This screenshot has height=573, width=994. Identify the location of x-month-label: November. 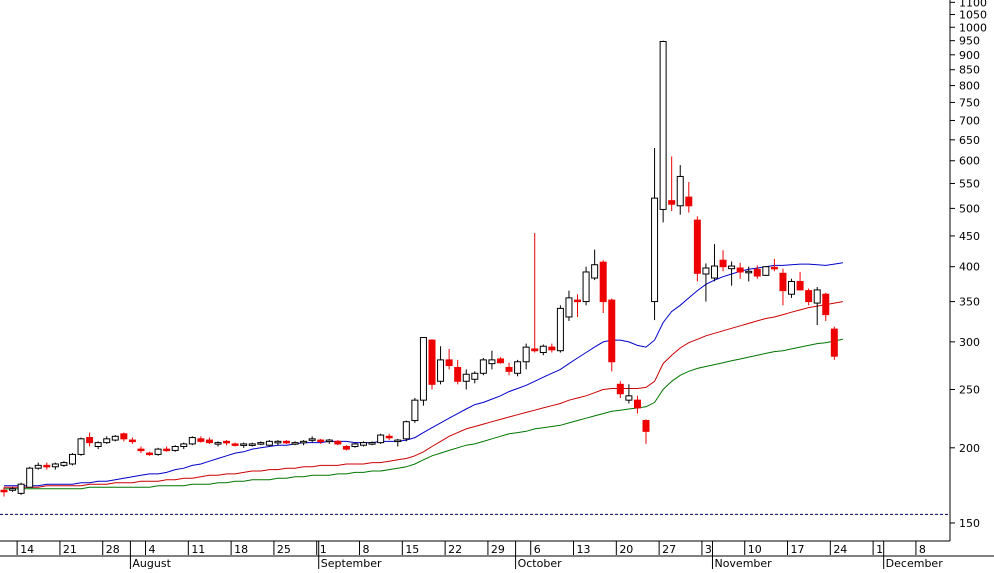
(743, 563).